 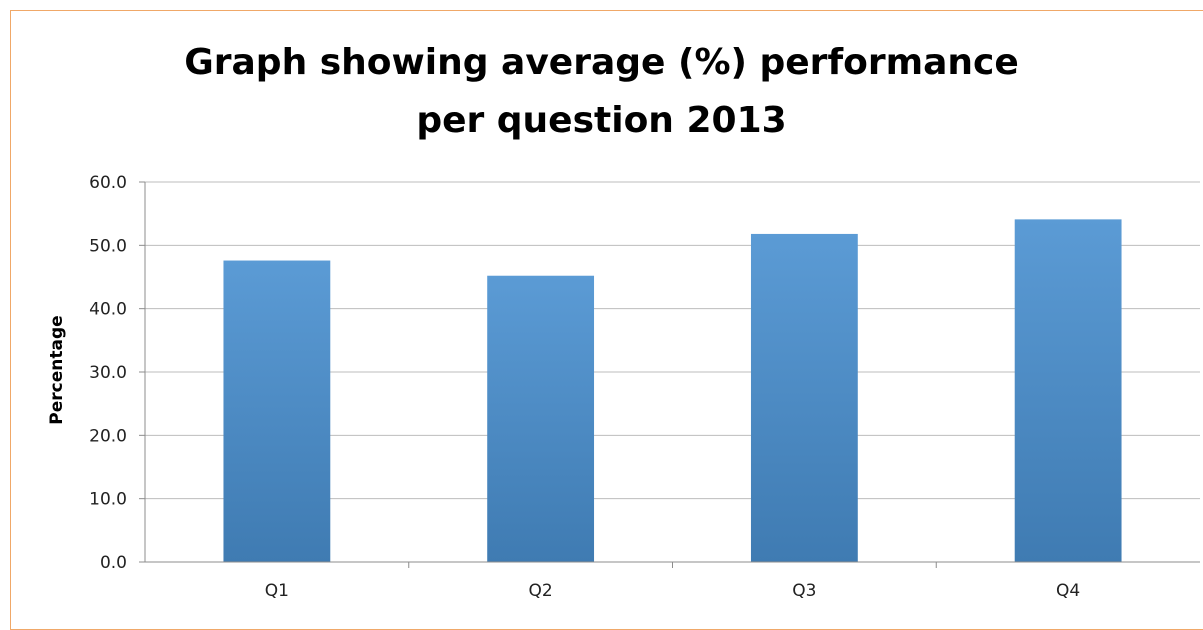 What do you see at coordinates (113, 563) in the screenshot?
I see `y-tick-label: 0.0` at bounding box center [113, 563].